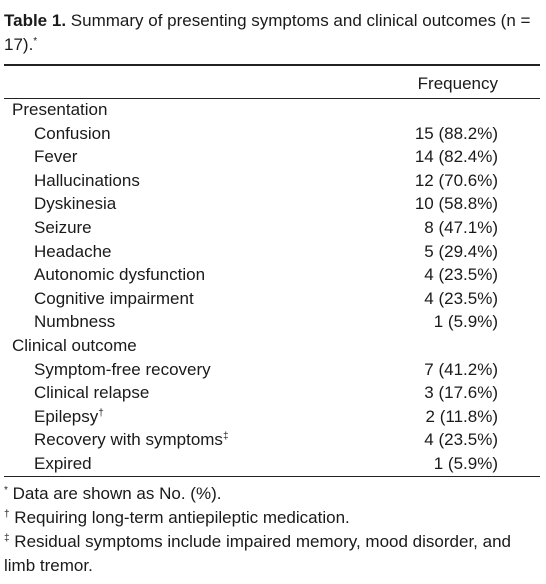 This screenshot has width=546, height=584. What do you see at coordinates (35, 41) in the screenshot?
I see `caption-mark: *` at bounding box center [35, 41].